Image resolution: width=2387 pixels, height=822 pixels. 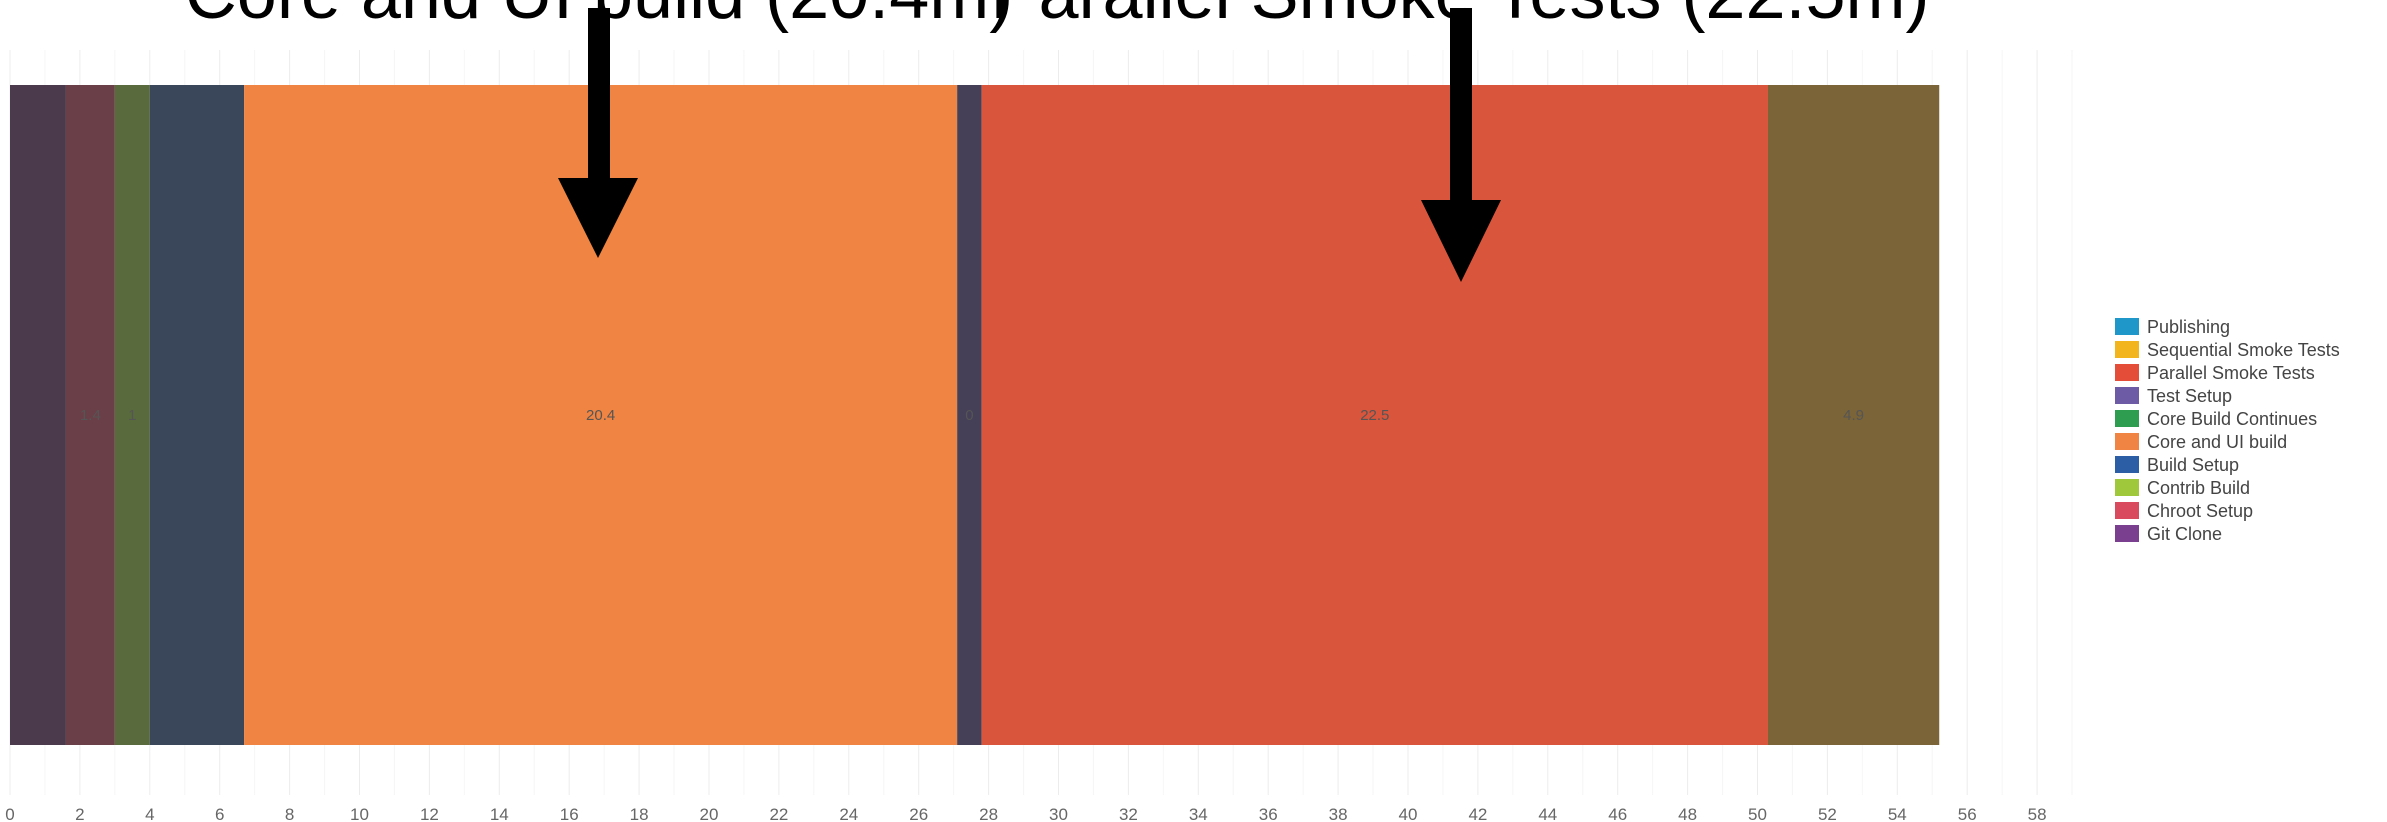 What do you see at coordinates (2184, 534) in the screenshot?
I see `legend-label: Git Clone` at bounding box center [2184, 534].